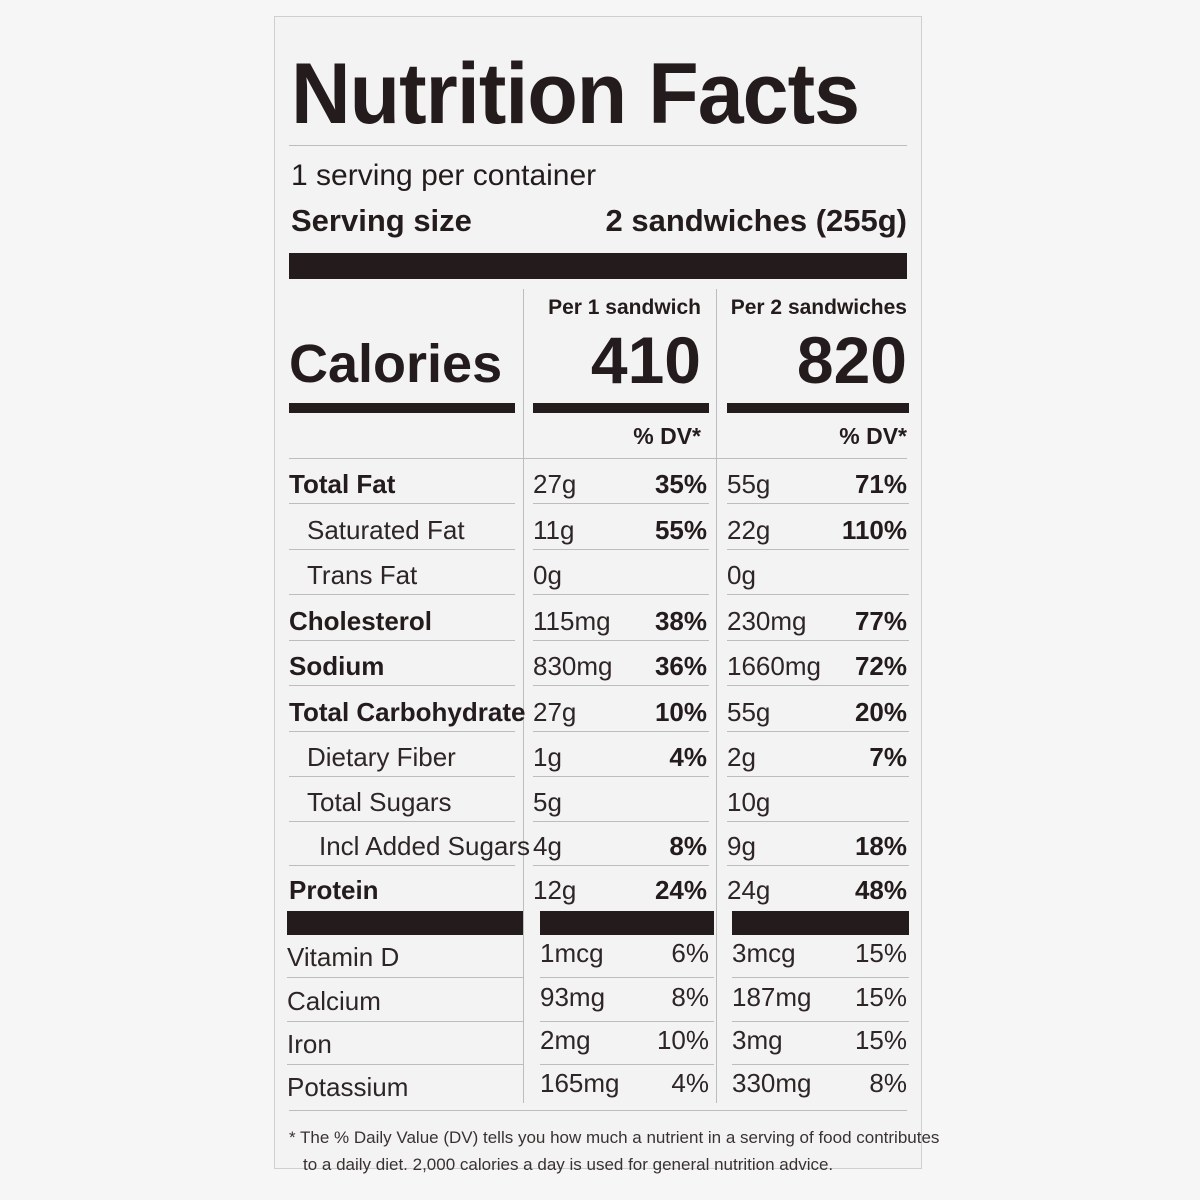  What do you see at coordinates (741, 575) in the screenshot?
I see `nutrient-amount-col2: 0g` at bounding box center [741, 575].